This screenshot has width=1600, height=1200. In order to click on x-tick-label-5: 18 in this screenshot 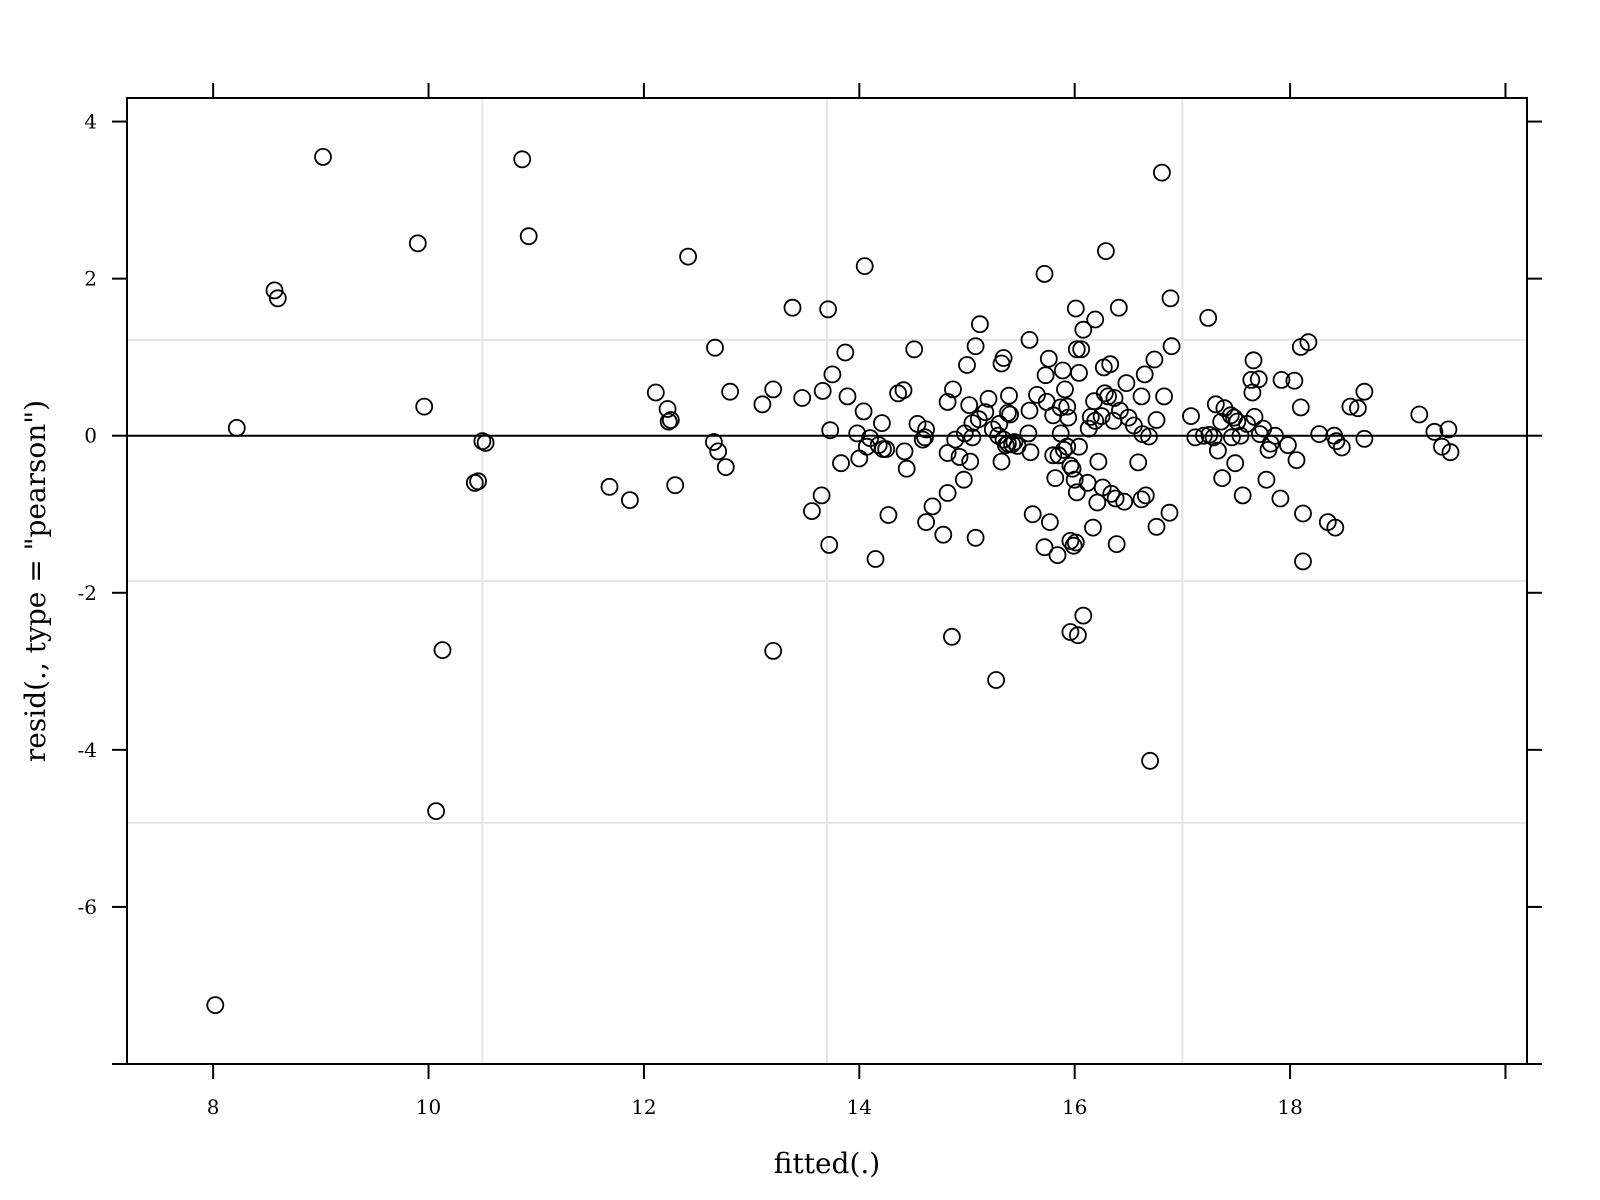, I will do `click(1289, 1107)`.